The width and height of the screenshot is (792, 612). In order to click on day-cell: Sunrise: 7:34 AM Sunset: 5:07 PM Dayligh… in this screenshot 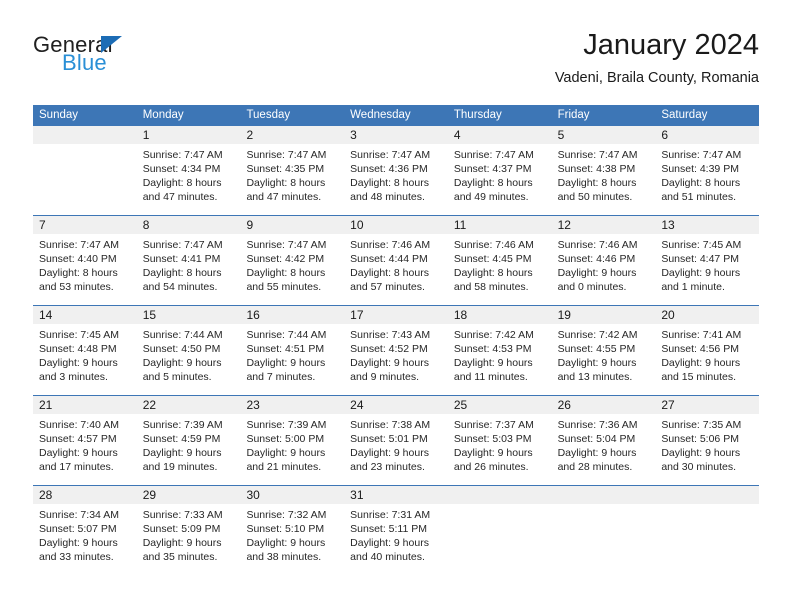, I will do `click(85, 539)`.